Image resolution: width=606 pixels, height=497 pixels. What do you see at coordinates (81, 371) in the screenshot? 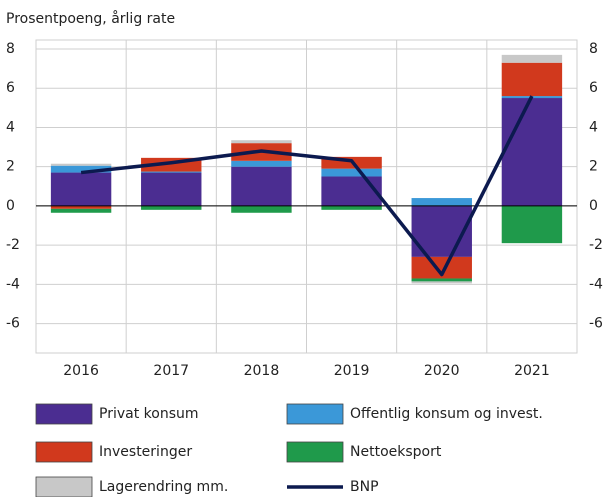
I see `x-tick-label: 2016` at bounding box center [81, 371].